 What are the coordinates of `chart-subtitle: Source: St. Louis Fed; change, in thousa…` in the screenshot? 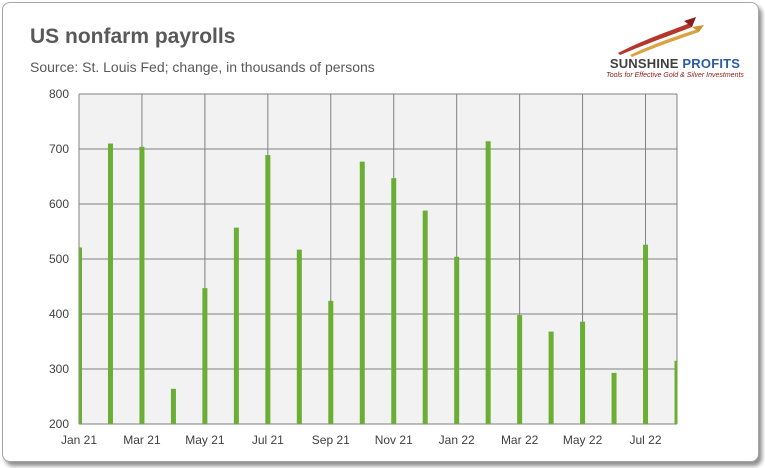 It's located at (202, 67).